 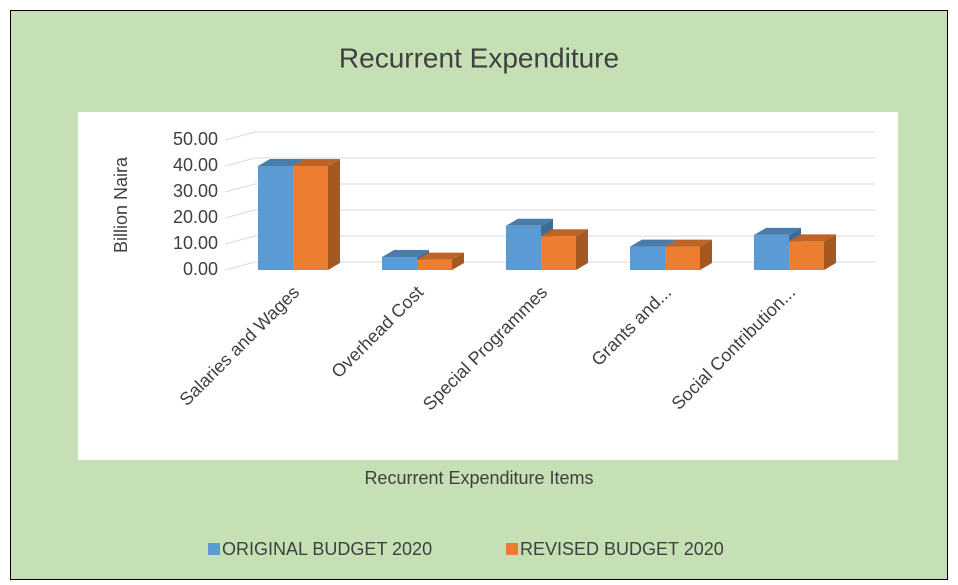 What do you see at coordinates (622, 549) in the screenshot?
I see `legend-label: REVISED BUDGET 2020` at bounding box center [622, 549].